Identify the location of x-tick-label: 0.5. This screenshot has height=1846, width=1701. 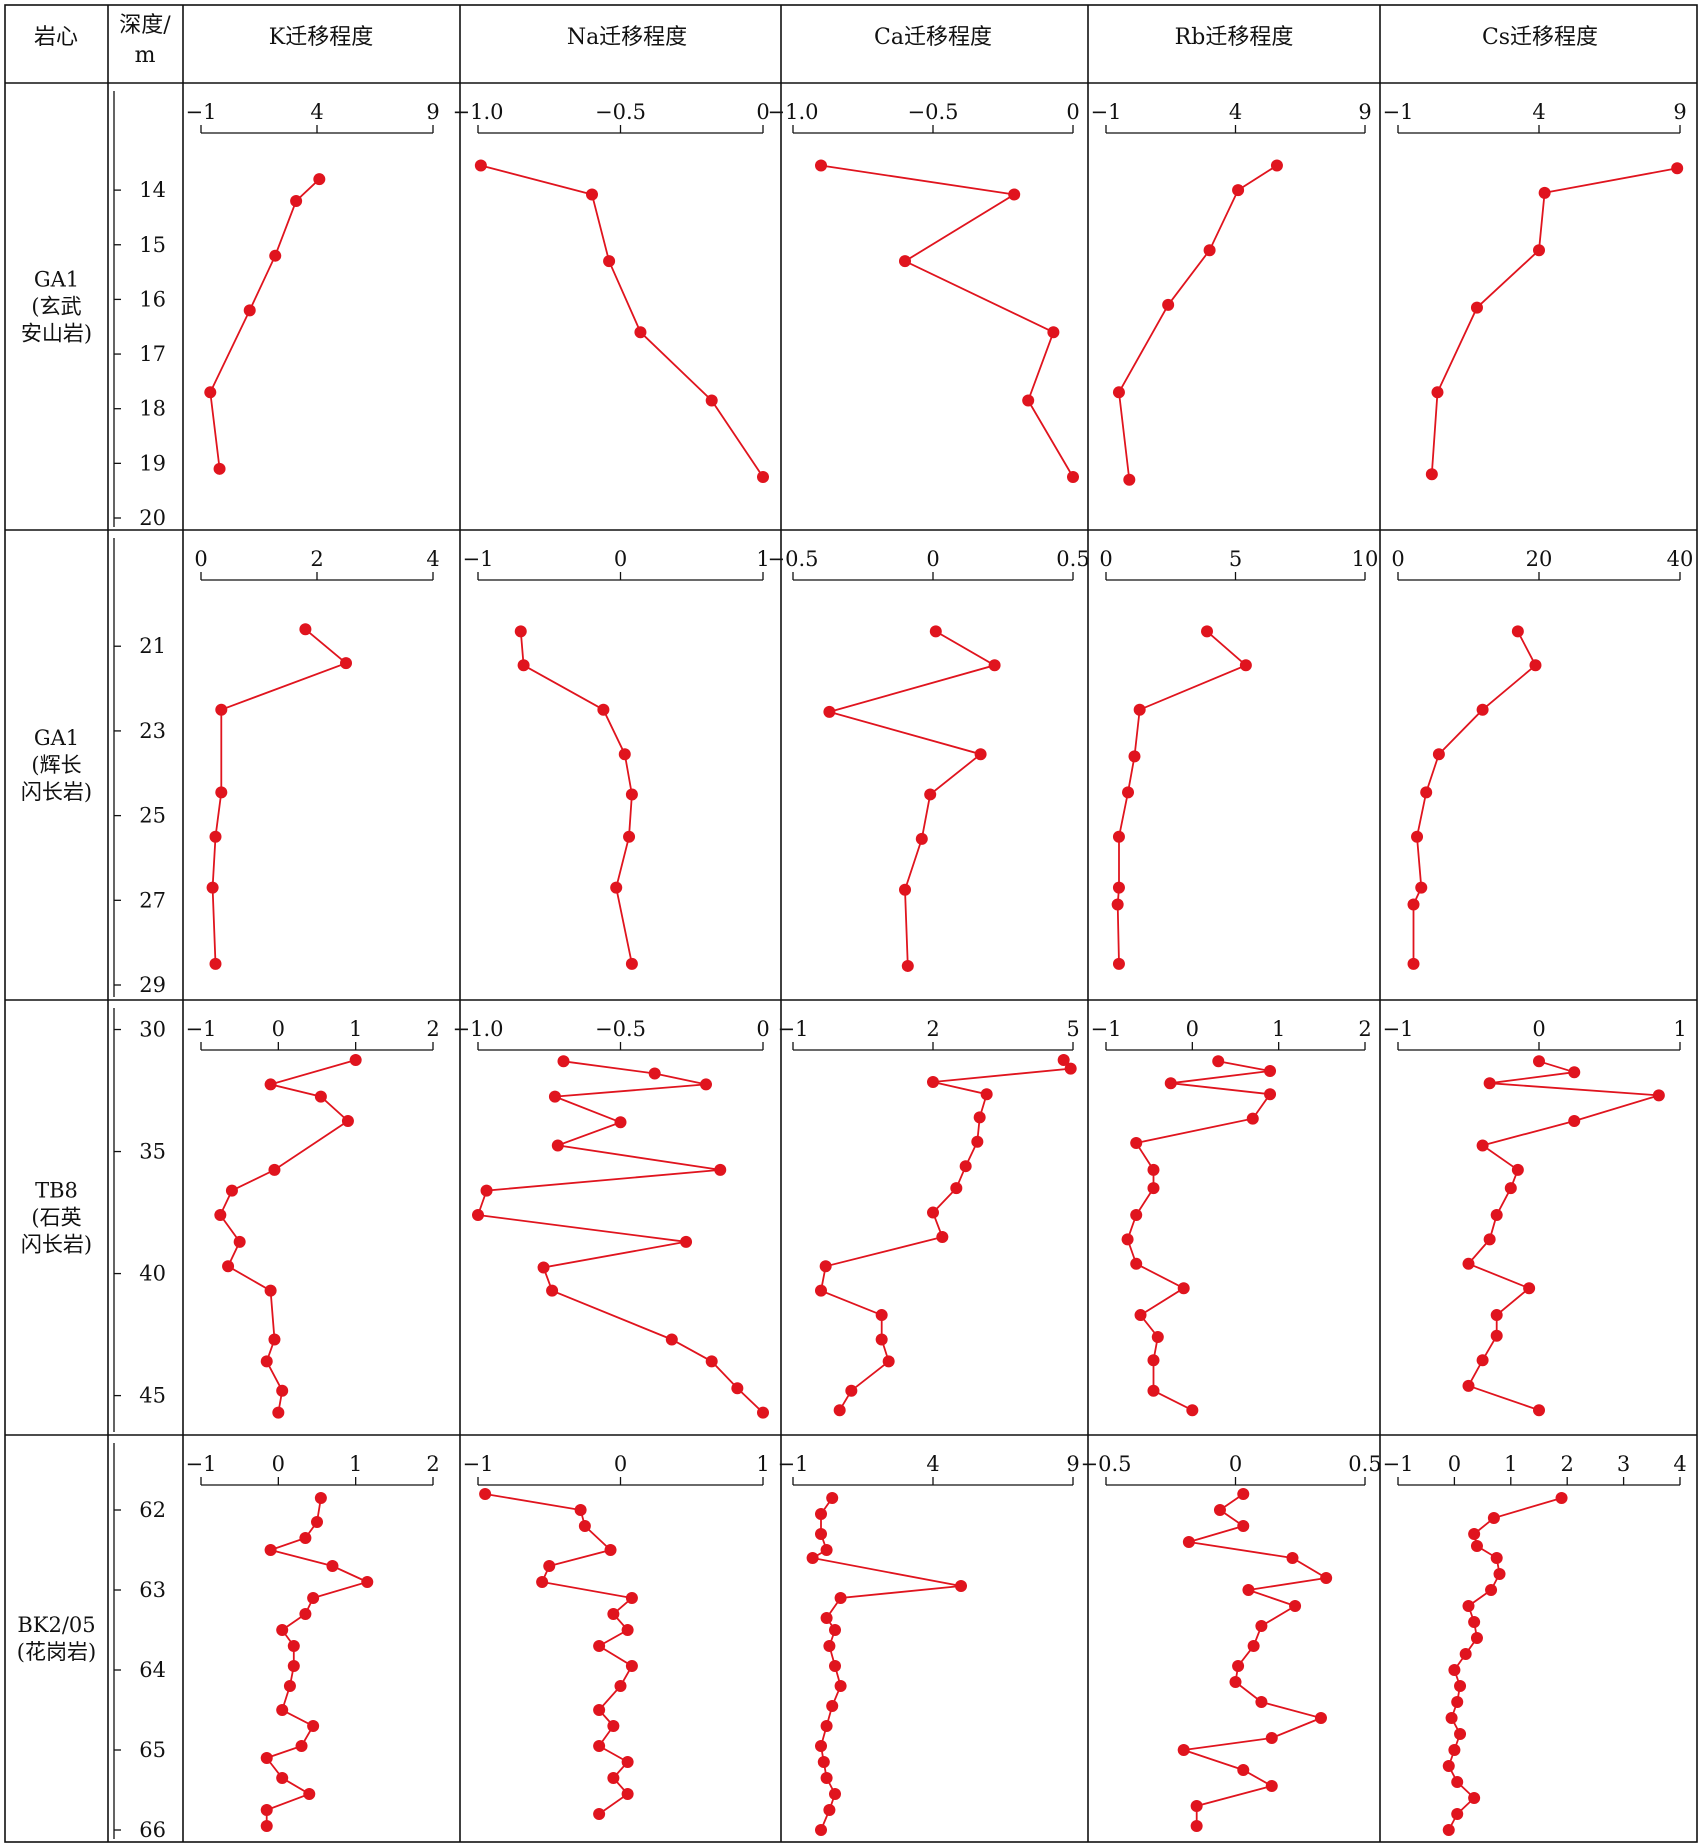
(1072, 559).